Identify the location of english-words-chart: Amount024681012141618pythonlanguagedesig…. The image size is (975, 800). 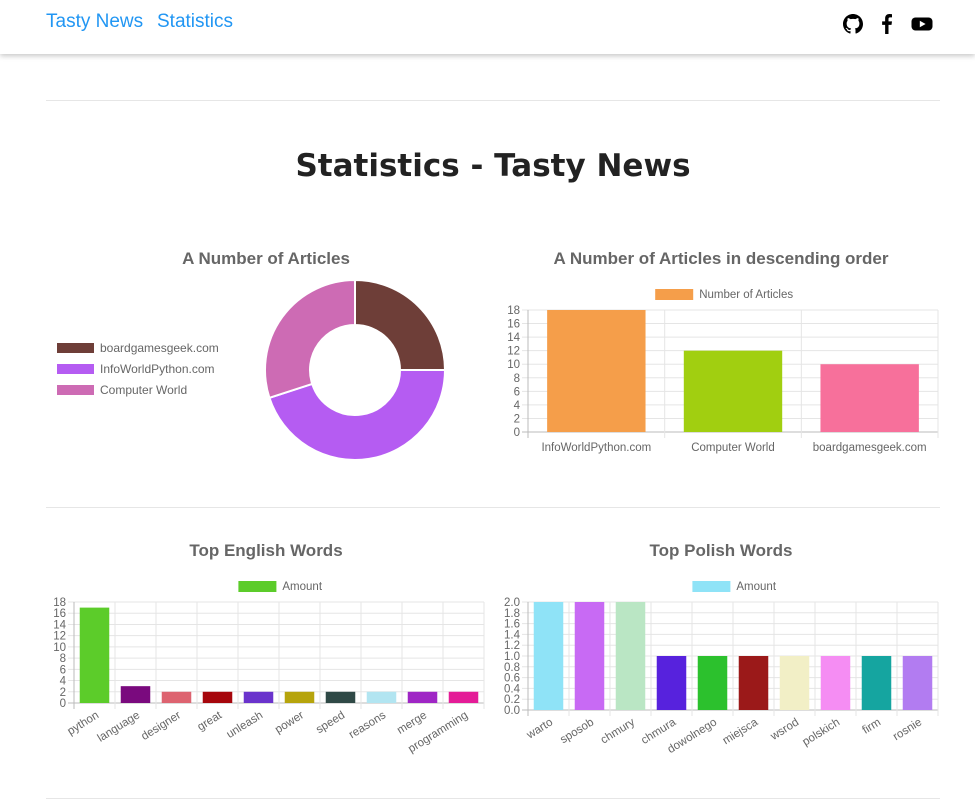
(269, 668).